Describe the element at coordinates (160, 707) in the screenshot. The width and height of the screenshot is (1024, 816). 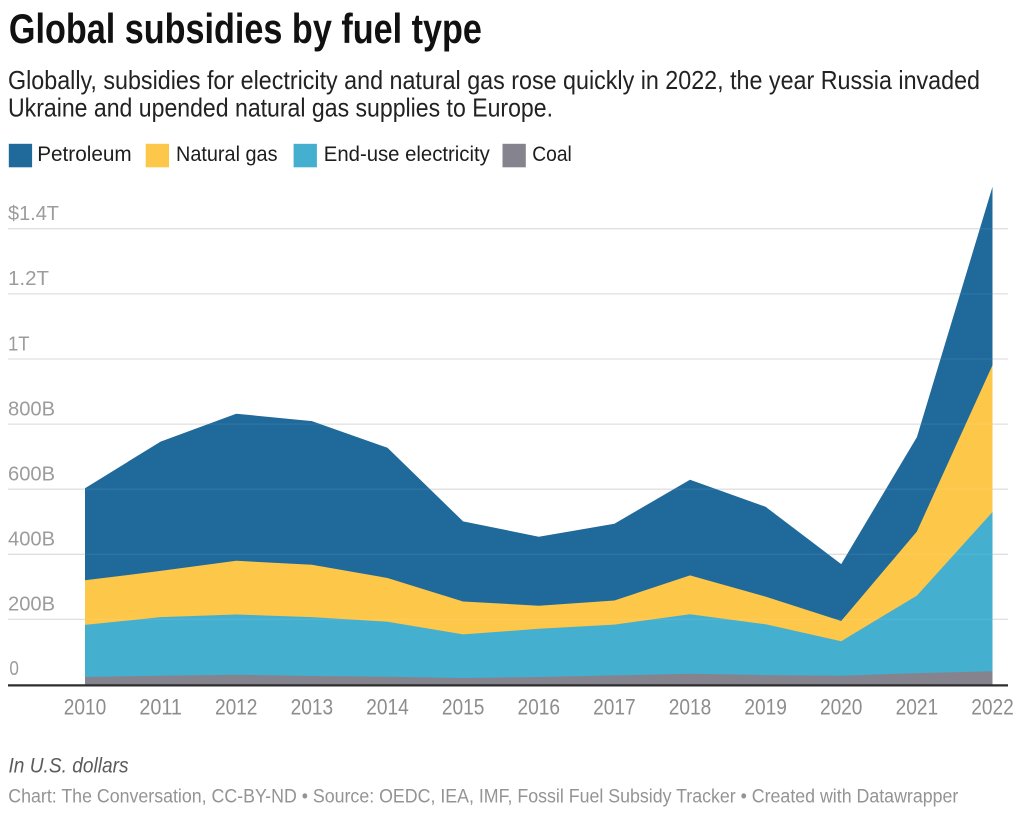
I see `svg-text: 2011` at that location.